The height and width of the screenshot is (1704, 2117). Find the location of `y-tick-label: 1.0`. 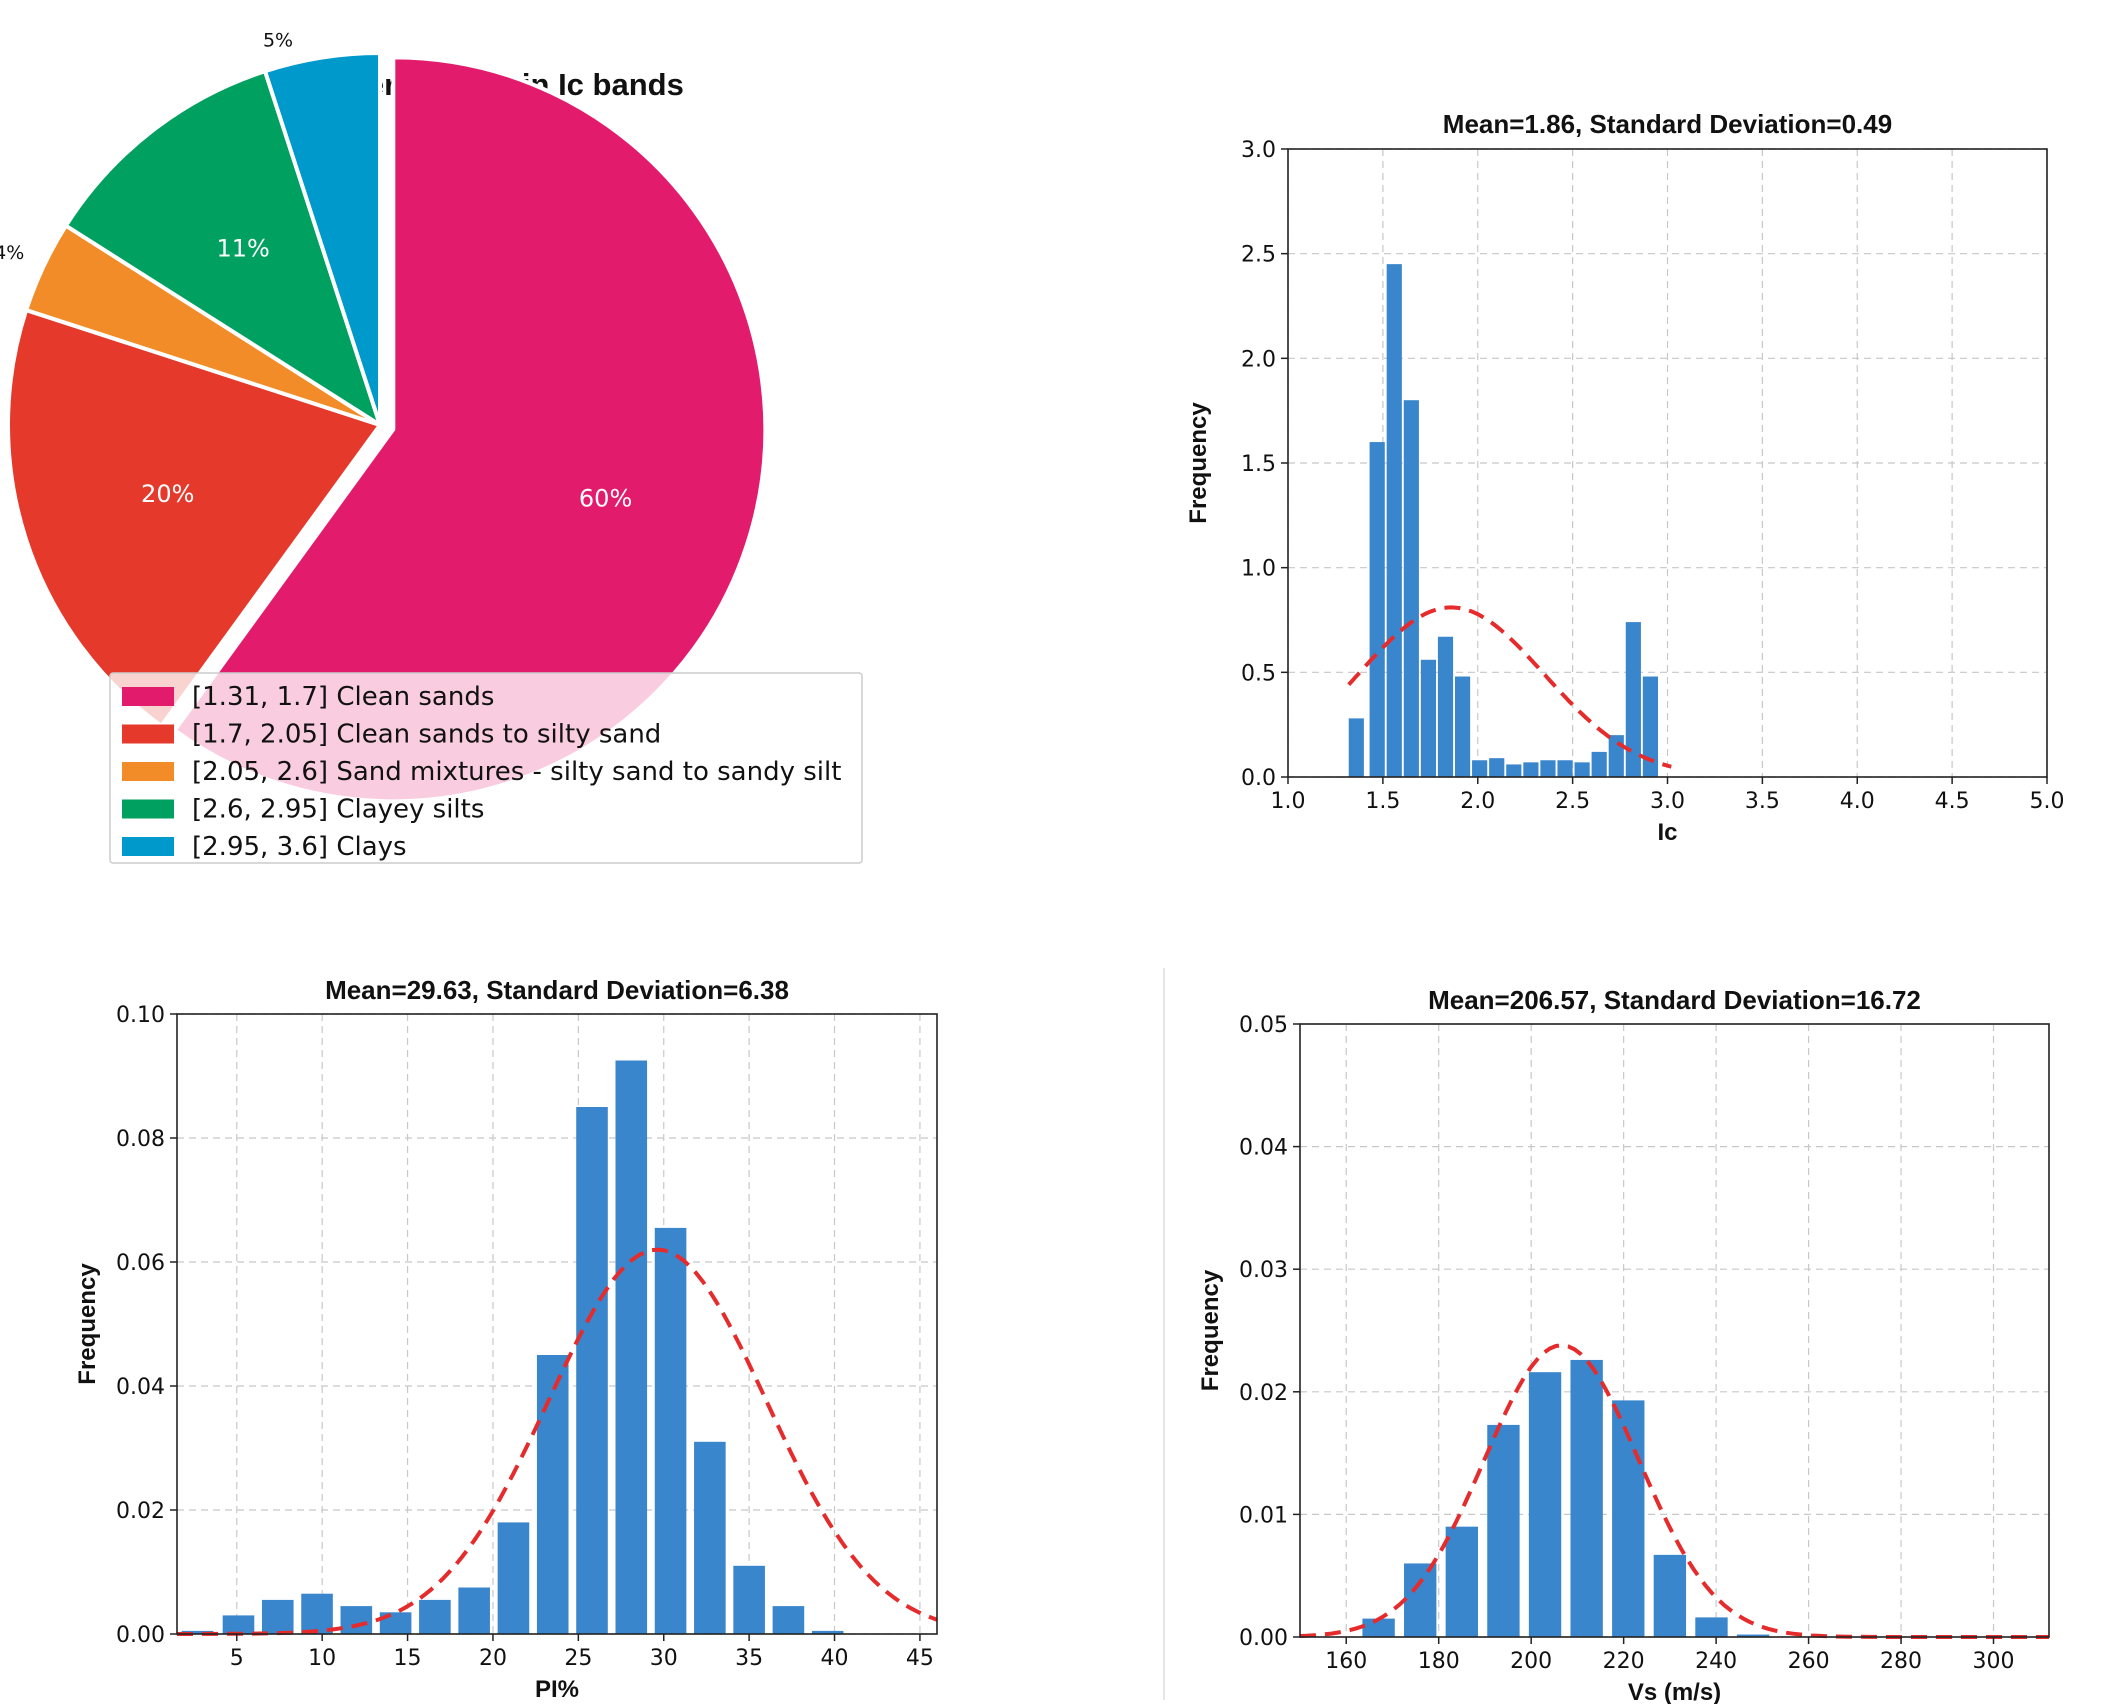

y-tick-label: 1.0 is located at coordinates (1258, 569).